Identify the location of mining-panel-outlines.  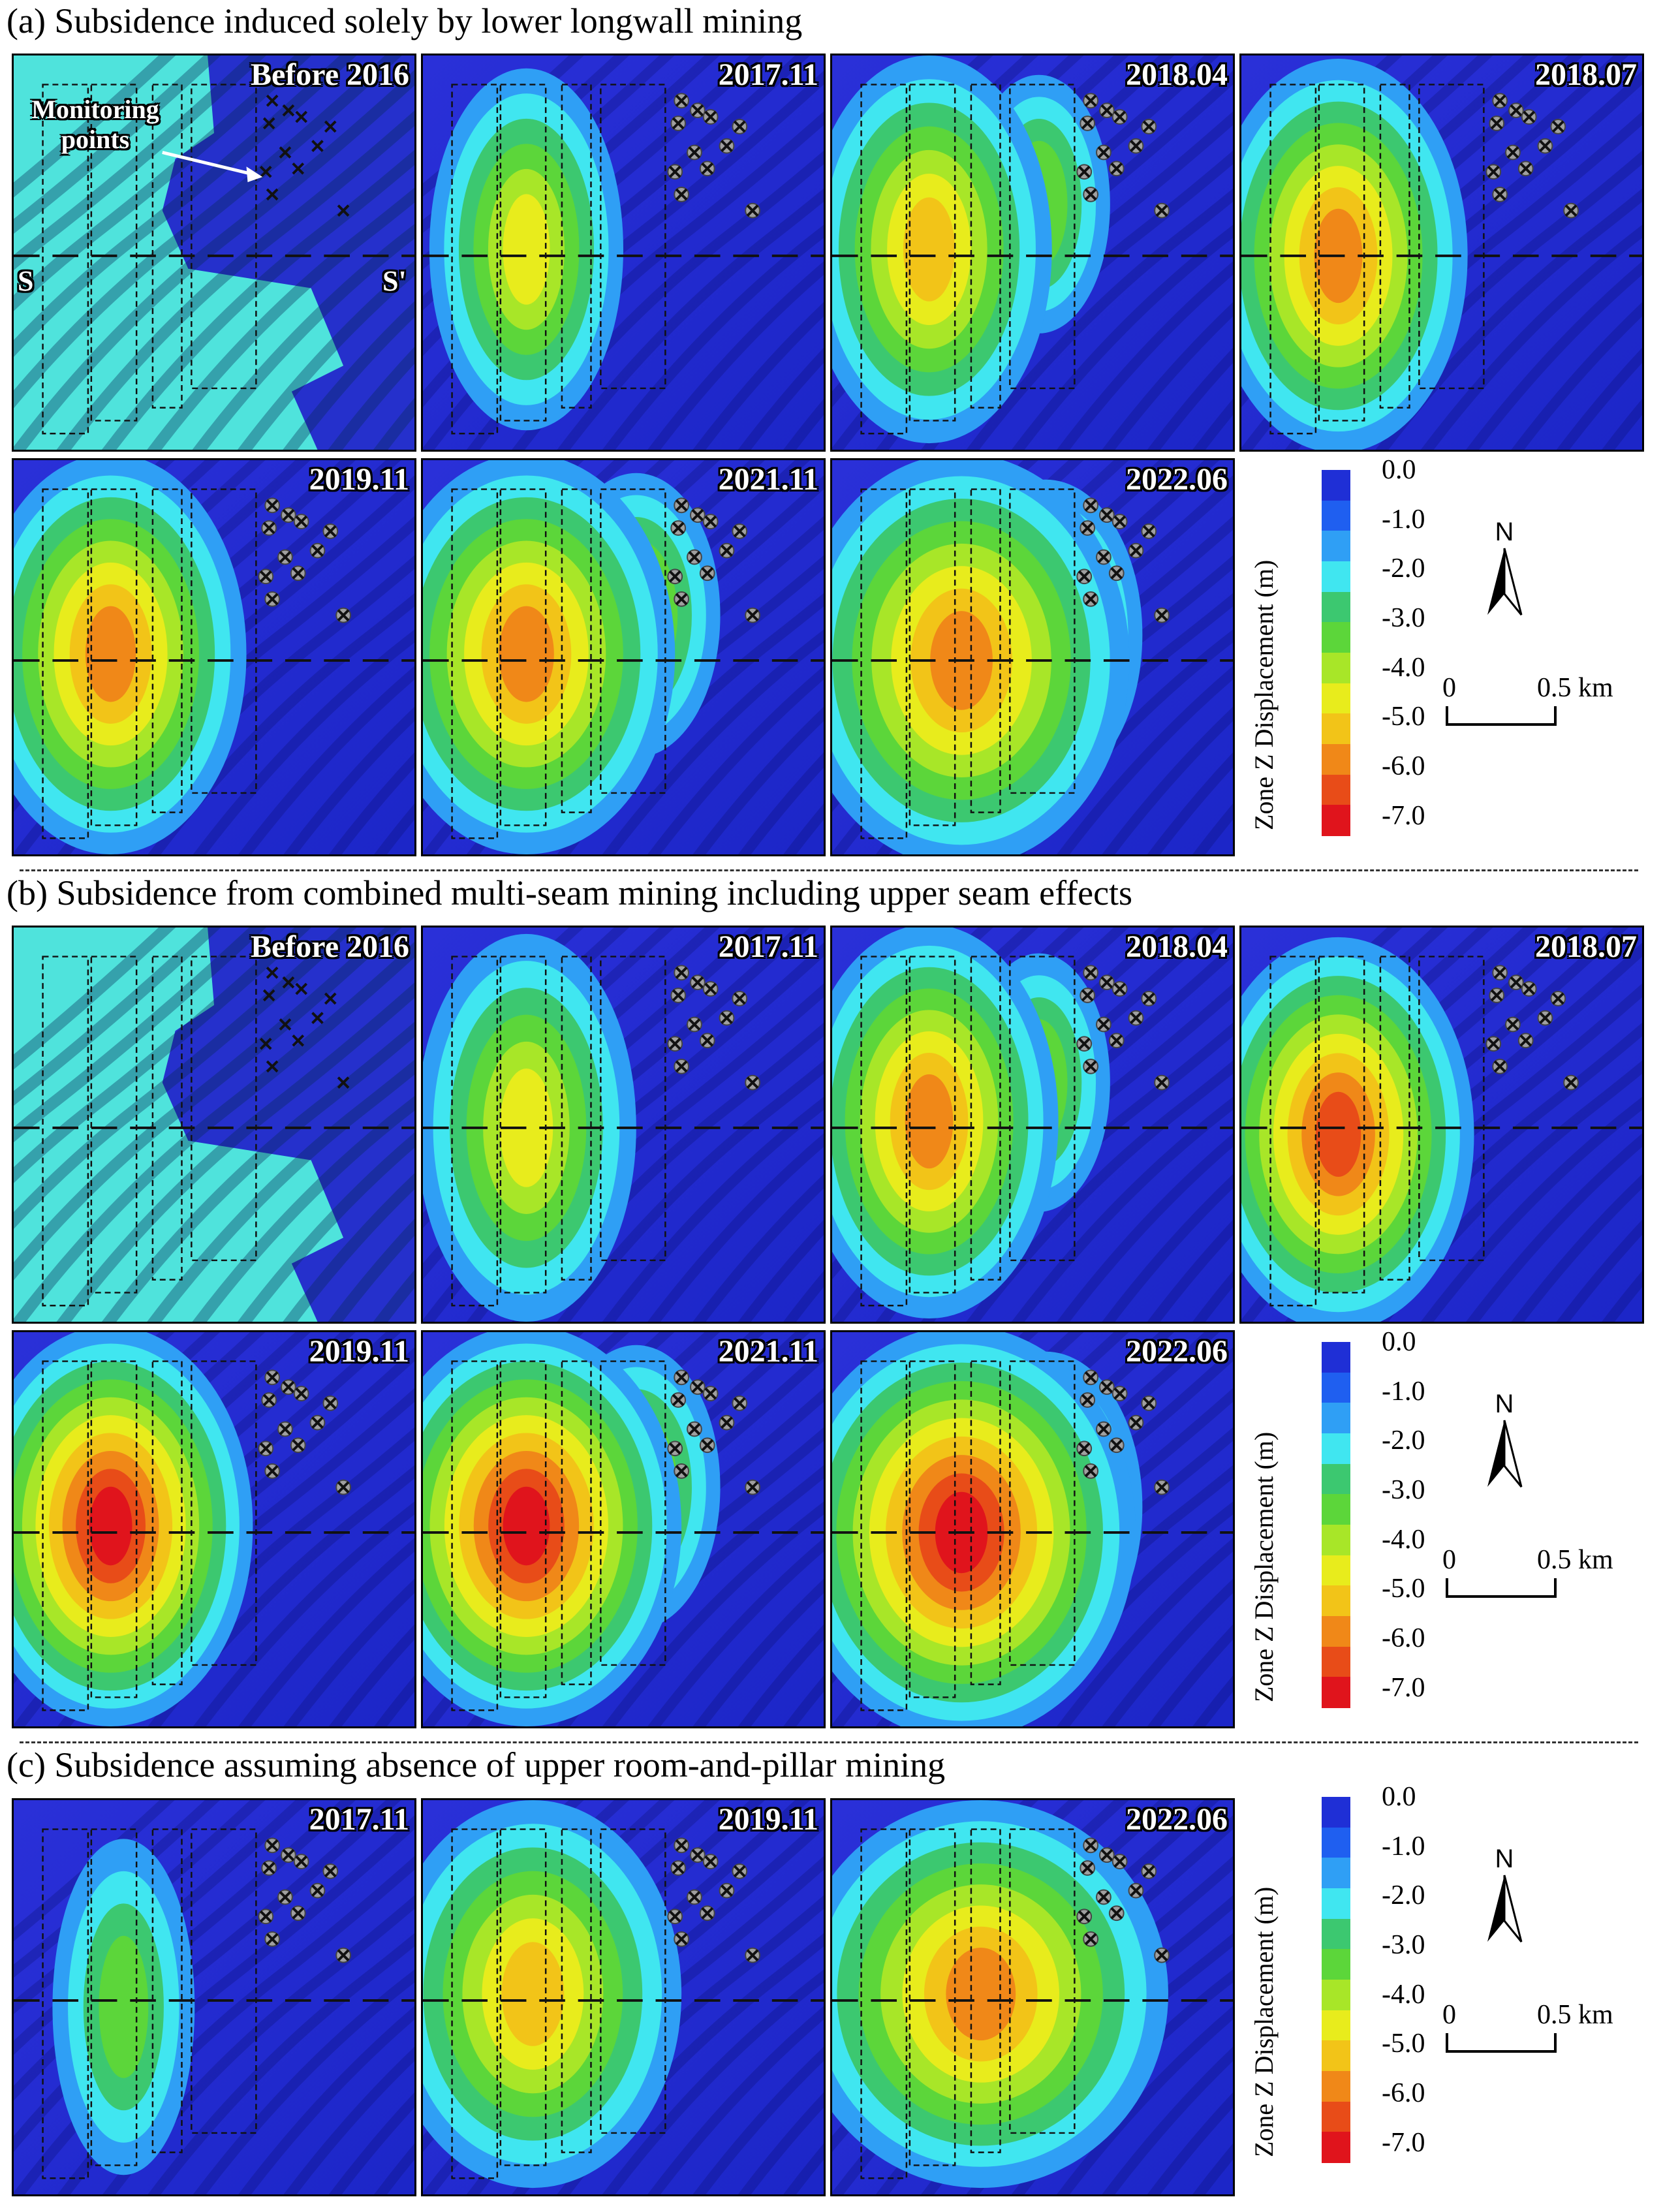
(149, 259).